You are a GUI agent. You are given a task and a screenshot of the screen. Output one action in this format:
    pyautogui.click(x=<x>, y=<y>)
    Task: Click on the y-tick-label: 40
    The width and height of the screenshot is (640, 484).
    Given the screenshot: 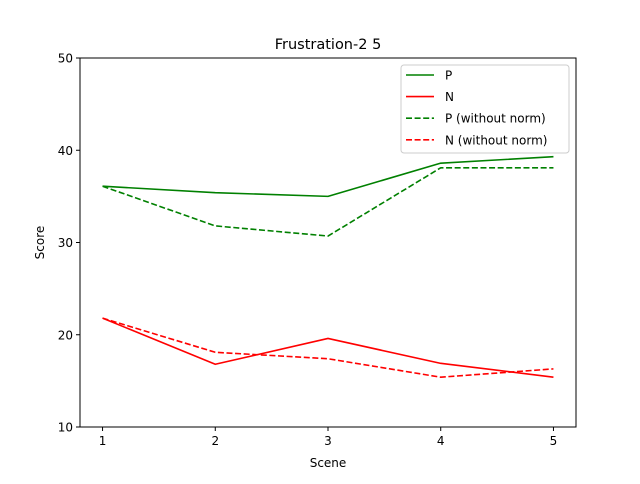 What is the action you would take?
    pyautogui.click(x=65, y=151)
    